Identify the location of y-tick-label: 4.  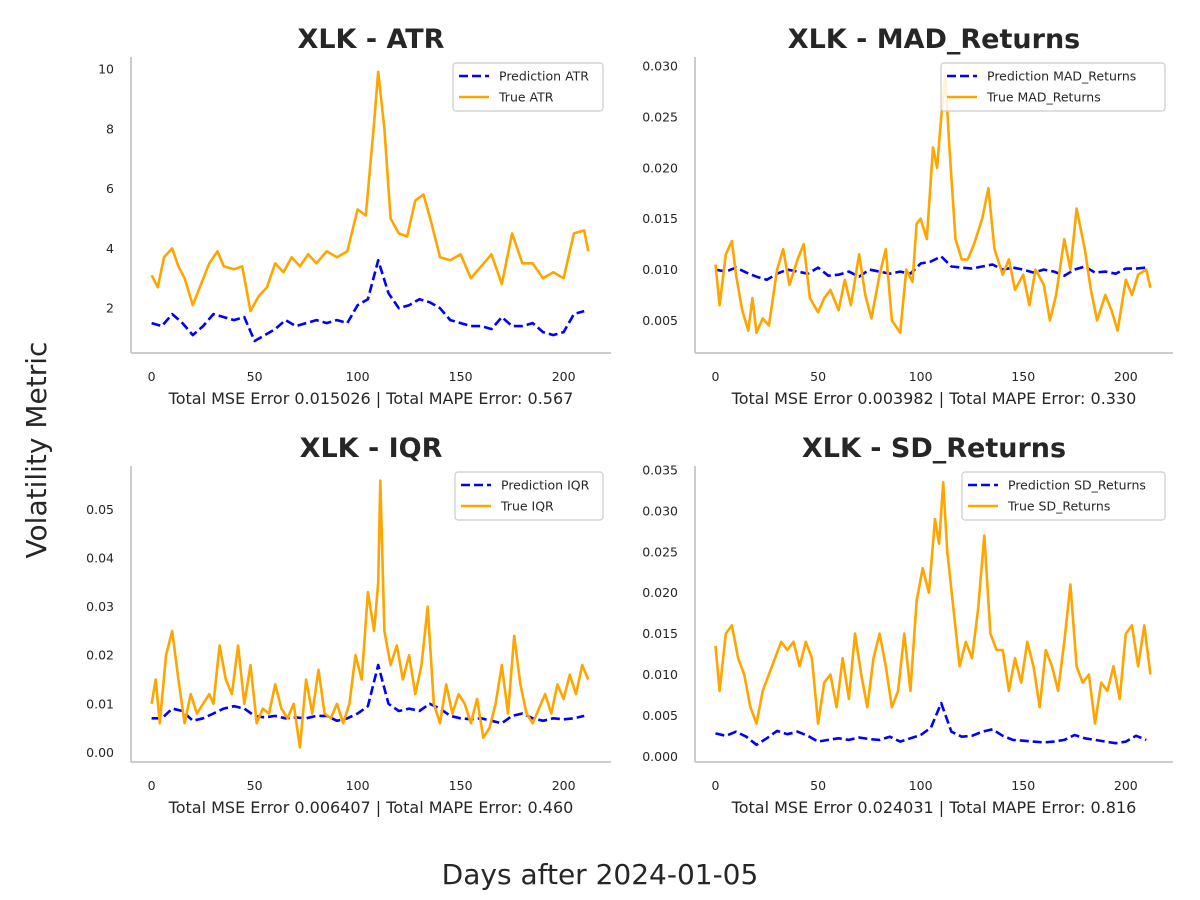
(110, 248).